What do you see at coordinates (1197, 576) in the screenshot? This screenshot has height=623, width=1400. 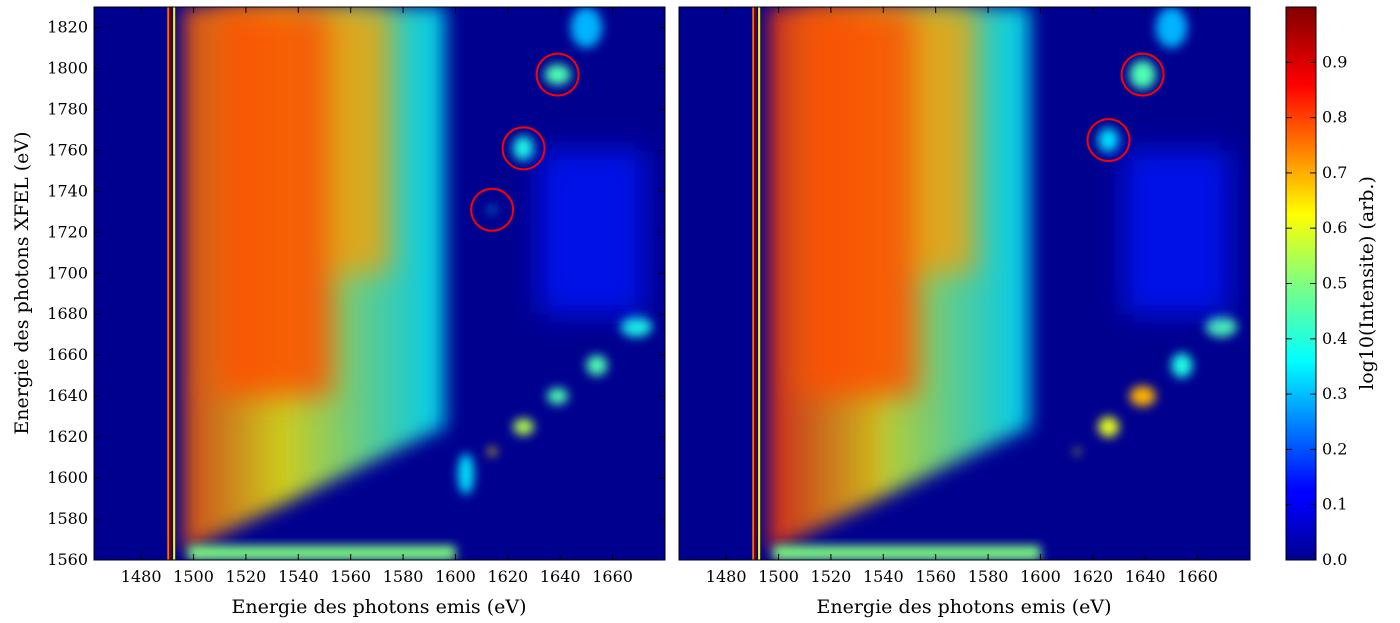 I see `x-tick-label: 1660` at bounding box center [1197, 576].